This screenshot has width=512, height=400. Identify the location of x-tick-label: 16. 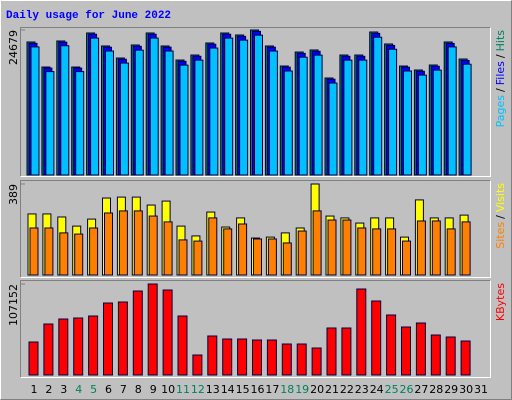
(258, 389).